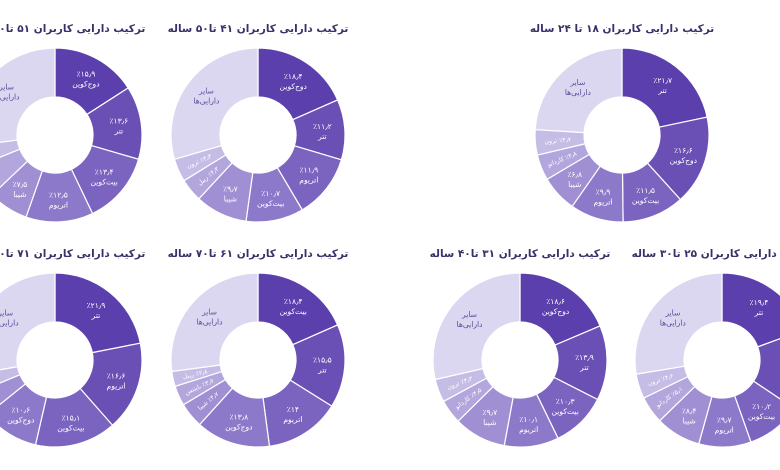 The width and height of the screenshot is (780, 470). I want to click on slice-percent: ٪۱۸٫۴, so click(293, 76).